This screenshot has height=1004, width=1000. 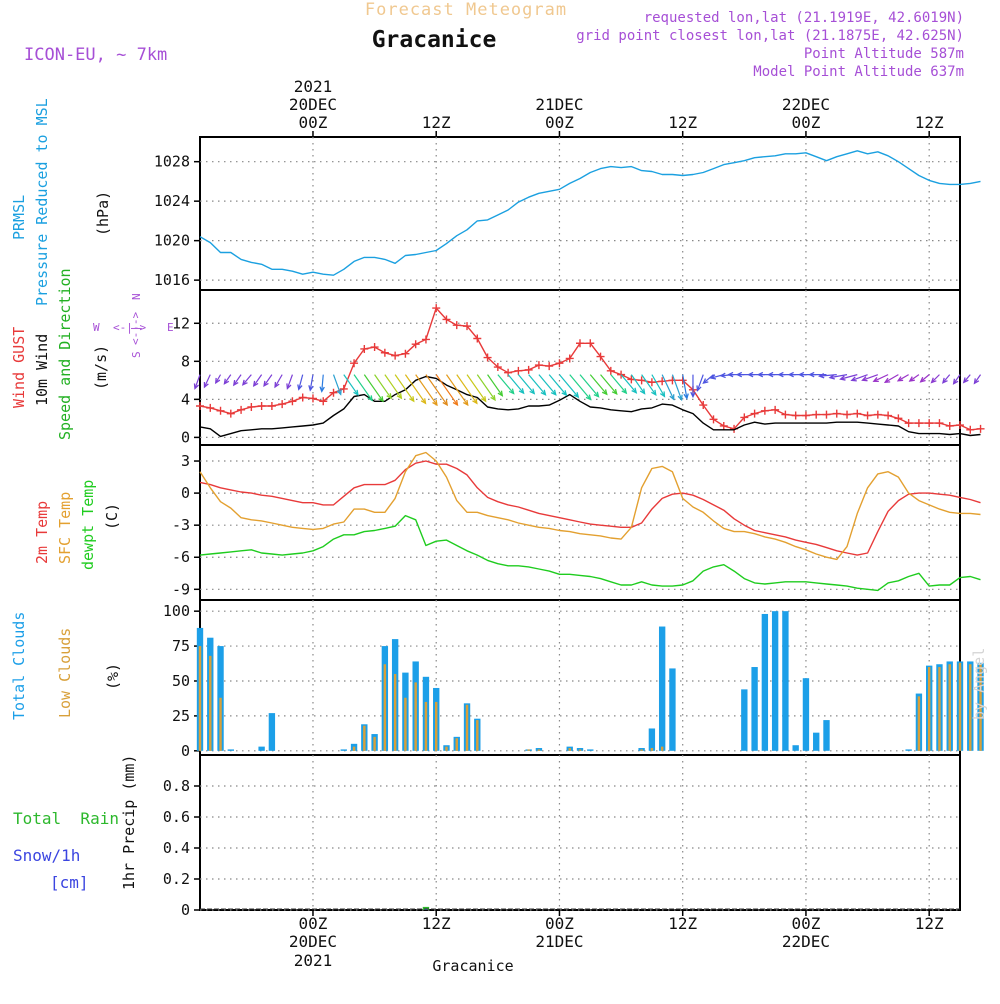 I want to click on compass-north: N, so click(x=136, y=296).